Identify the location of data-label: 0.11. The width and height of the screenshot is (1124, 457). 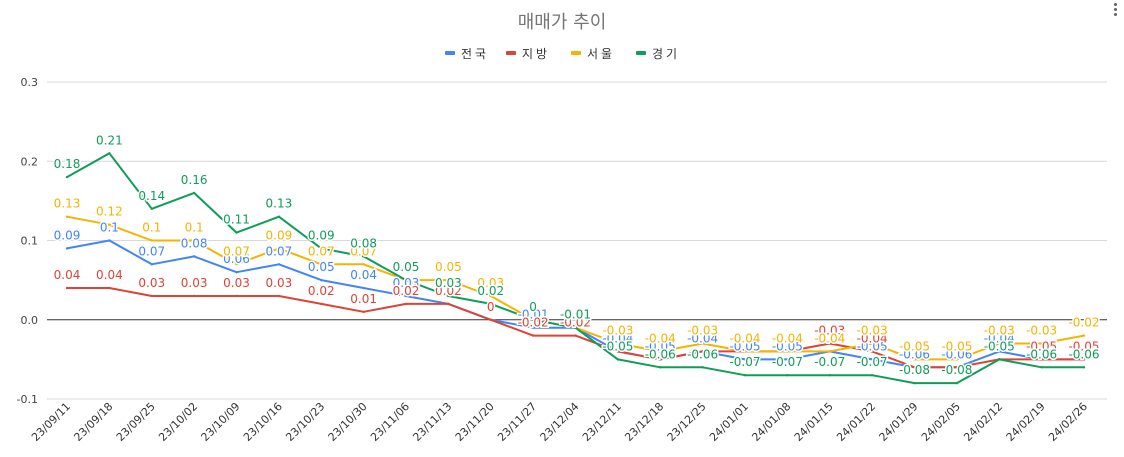
(236, 220).